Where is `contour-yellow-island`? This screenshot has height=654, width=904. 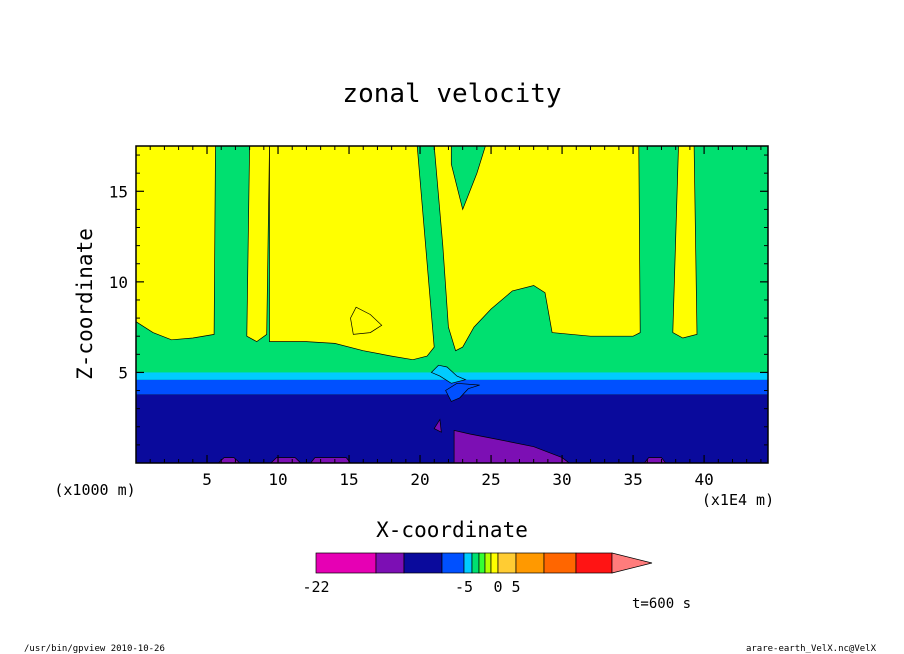
contour-yellow-island is located at coordinates (366, 320).